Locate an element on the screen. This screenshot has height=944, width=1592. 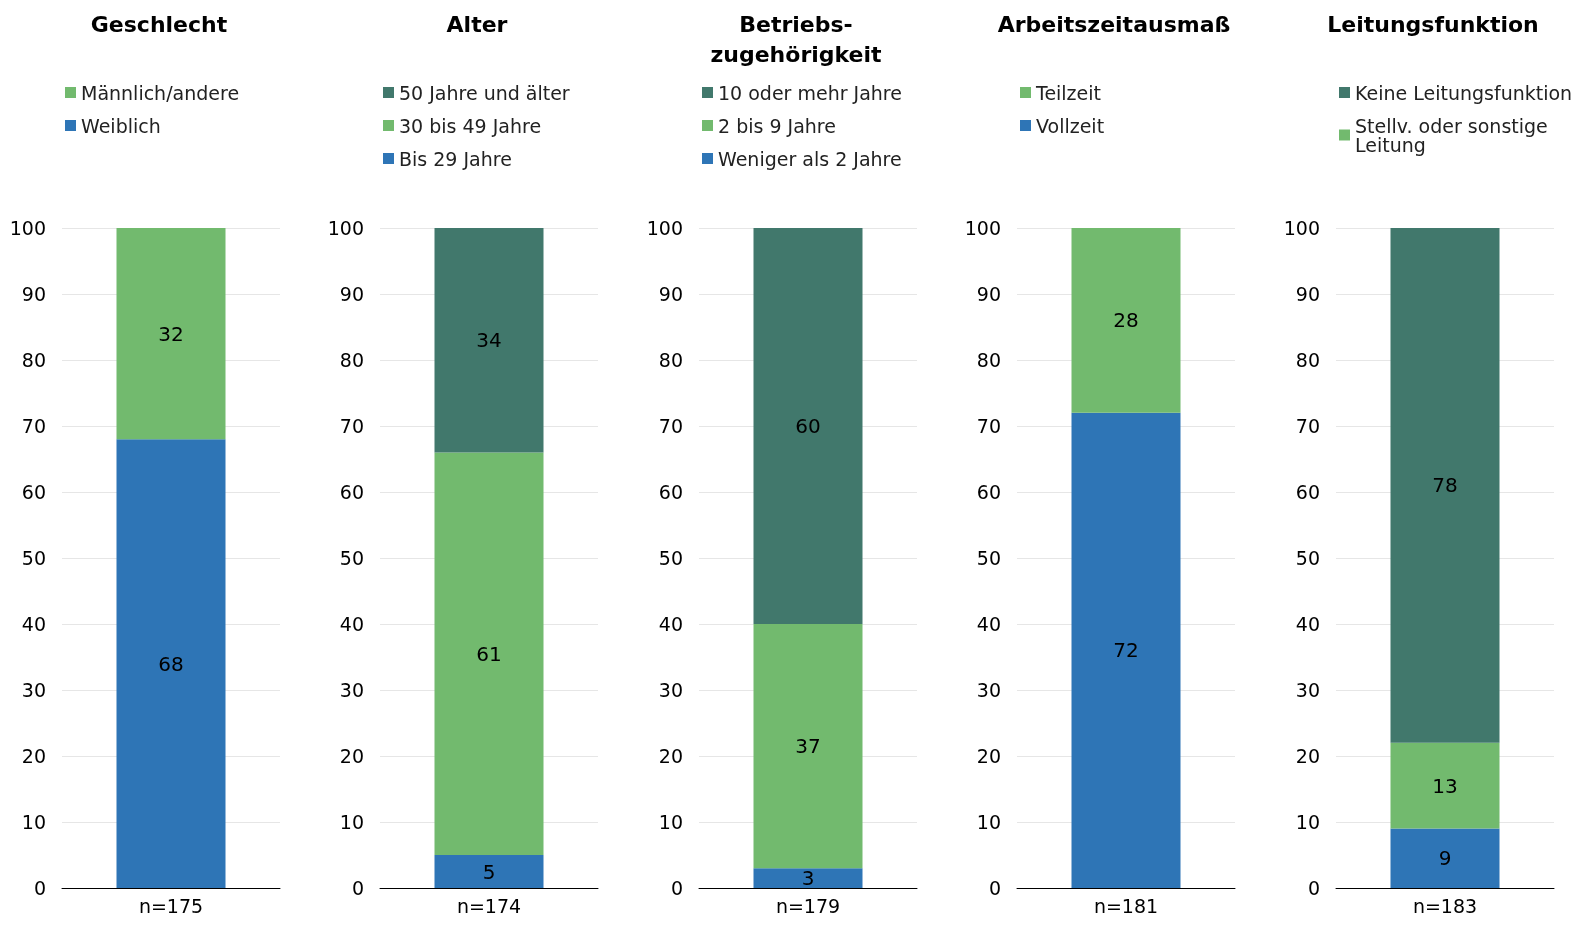
data-label: 37 is located at coordinates (808, 746).